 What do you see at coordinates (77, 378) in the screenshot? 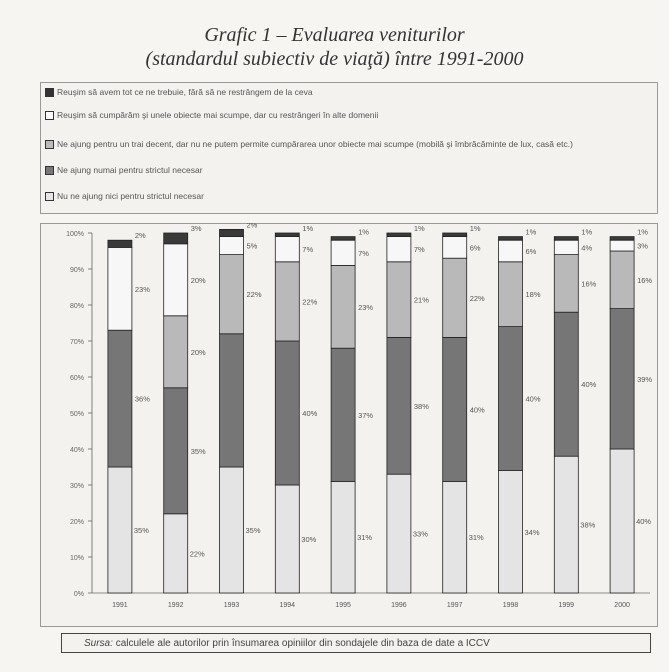
I see `y-tick-label: 60%` at bounding box center [77, 378].